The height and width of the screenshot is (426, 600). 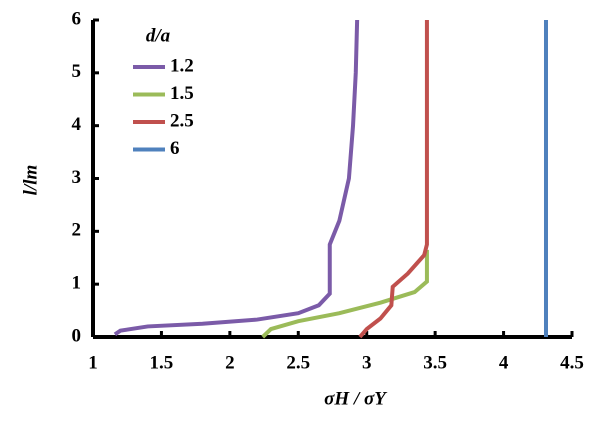 I want to click on y-axis-label: l/lm, so click(x=30, y=180).